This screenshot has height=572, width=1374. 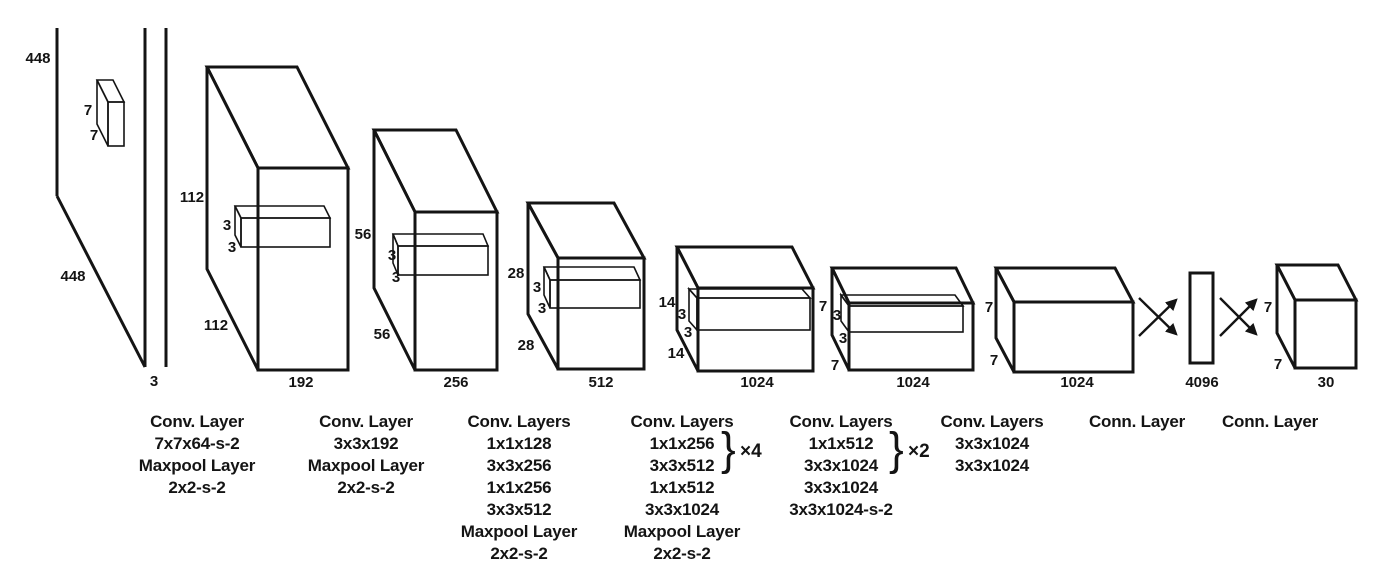 I want to click on kernel-box-1024a, so click(x=749, y=309).